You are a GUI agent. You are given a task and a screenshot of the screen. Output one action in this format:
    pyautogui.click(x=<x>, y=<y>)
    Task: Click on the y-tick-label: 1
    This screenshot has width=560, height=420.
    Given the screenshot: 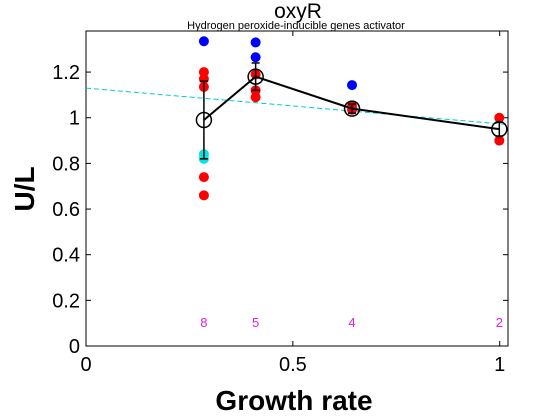 What is the action you would take?
    pyautogui.click(x=74, y=119)
    